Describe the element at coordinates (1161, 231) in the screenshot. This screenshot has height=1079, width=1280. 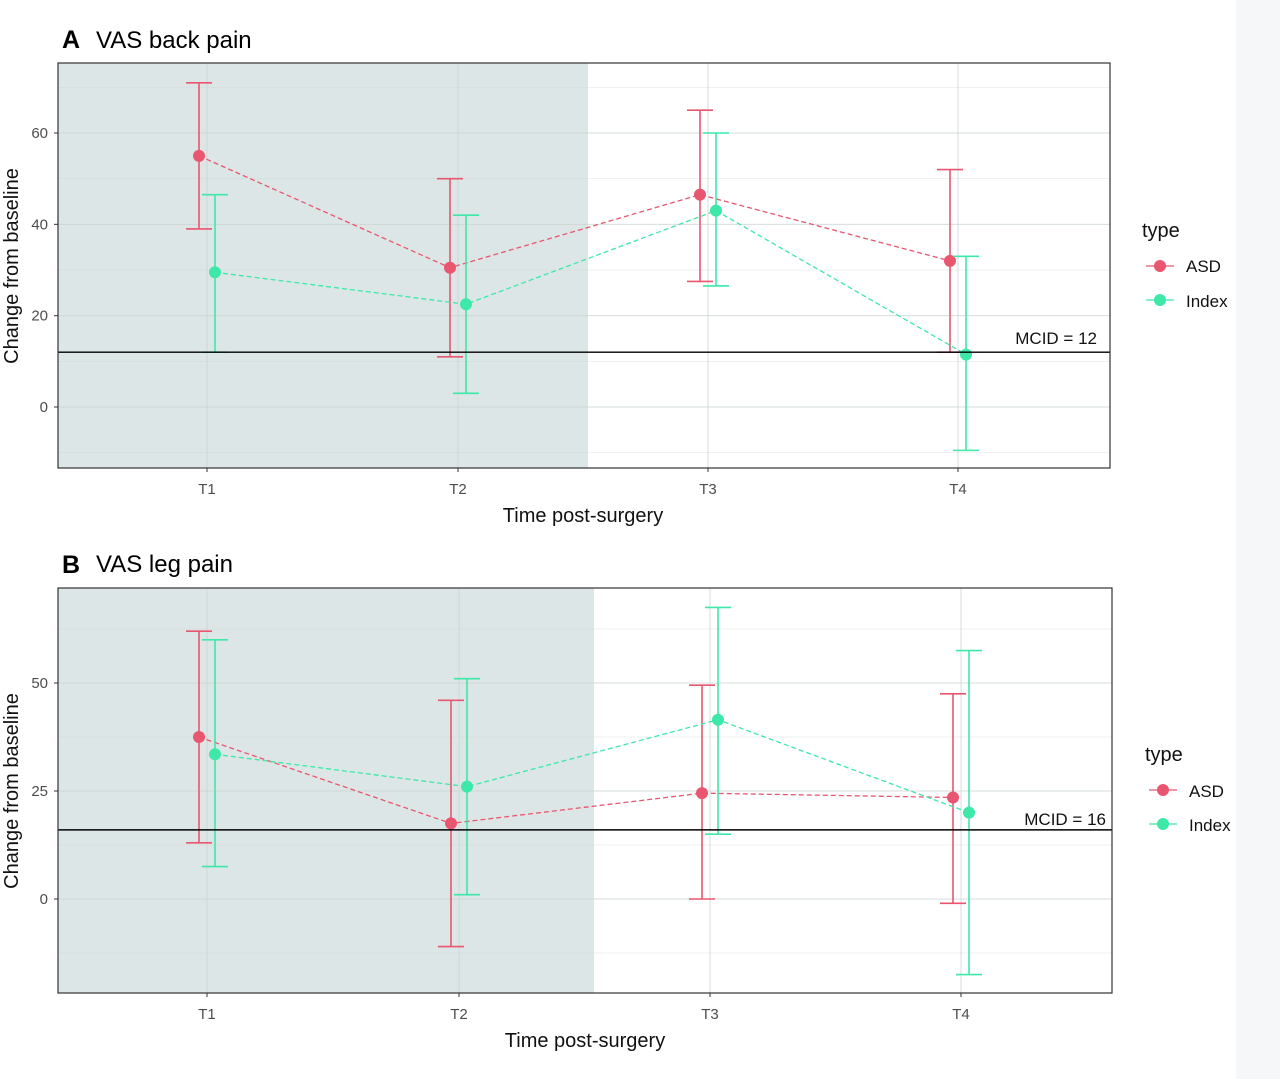
I see `panel-a-legend-title: type` at that location.